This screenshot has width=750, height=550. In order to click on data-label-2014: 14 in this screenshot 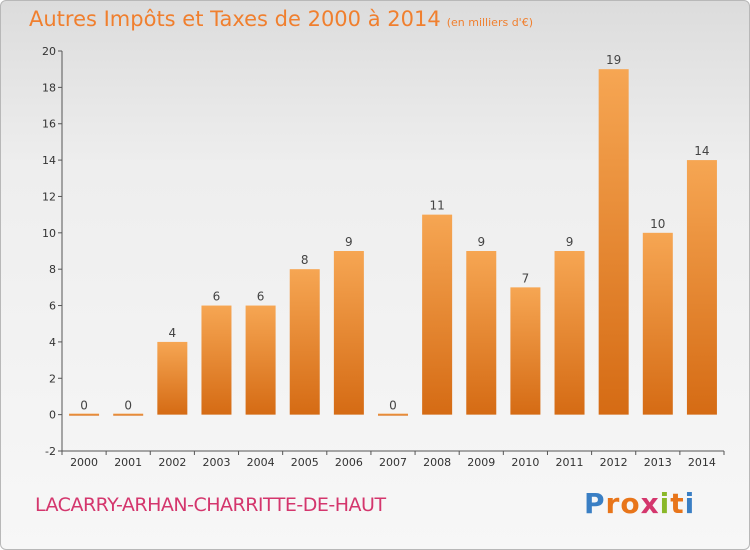, I will do `click(701, 151)`.